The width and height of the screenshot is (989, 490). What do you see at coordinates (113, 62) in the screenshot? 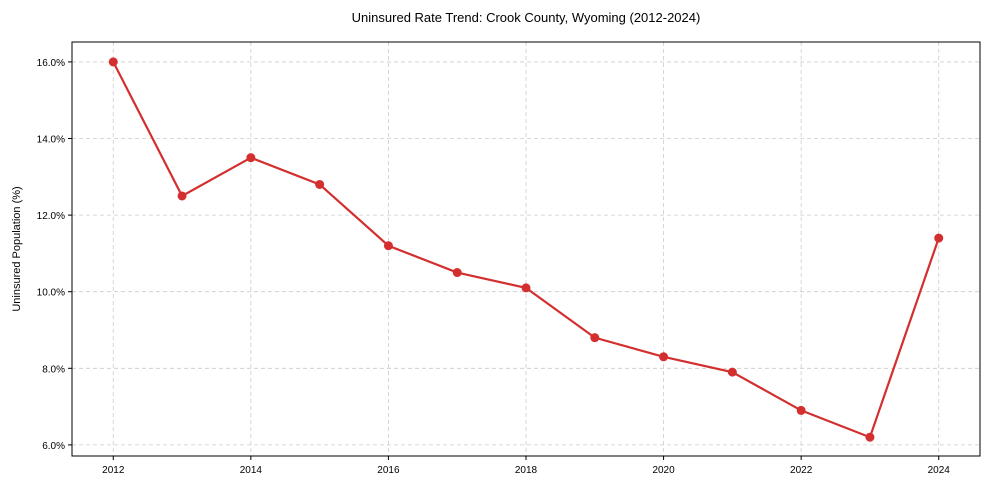
I see `data-point-2012` at bounding box center [113, 62].